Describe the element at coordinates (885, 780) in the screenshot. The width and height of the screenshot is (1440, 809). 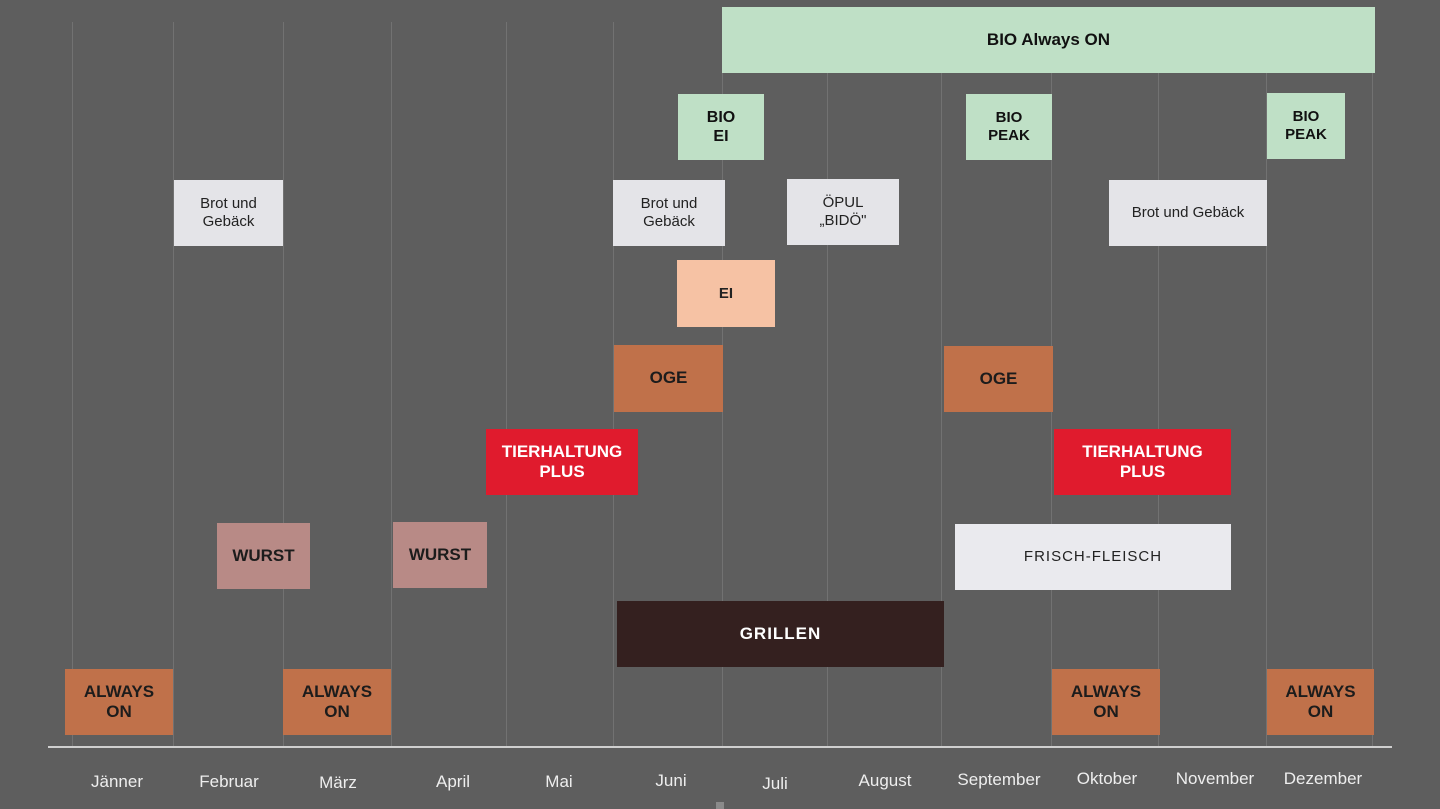
I see `month-label: August` at that location.